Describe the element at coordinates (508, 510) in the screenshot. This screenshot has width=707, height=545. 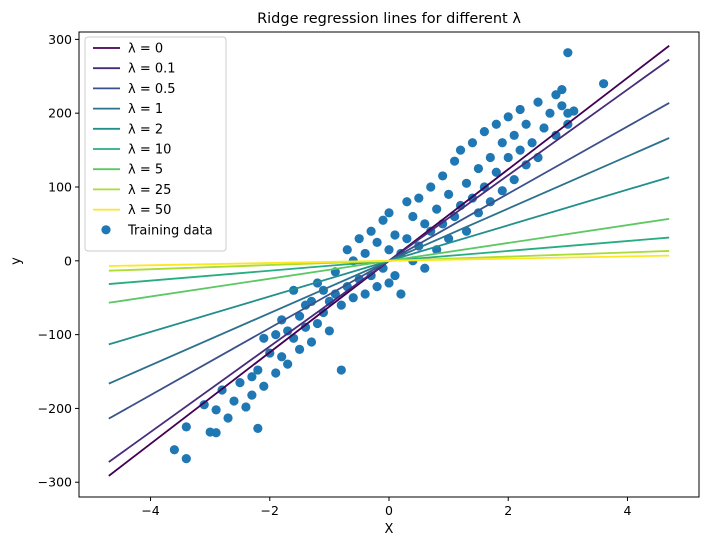
I see `x-tick-label: 2` at that location.